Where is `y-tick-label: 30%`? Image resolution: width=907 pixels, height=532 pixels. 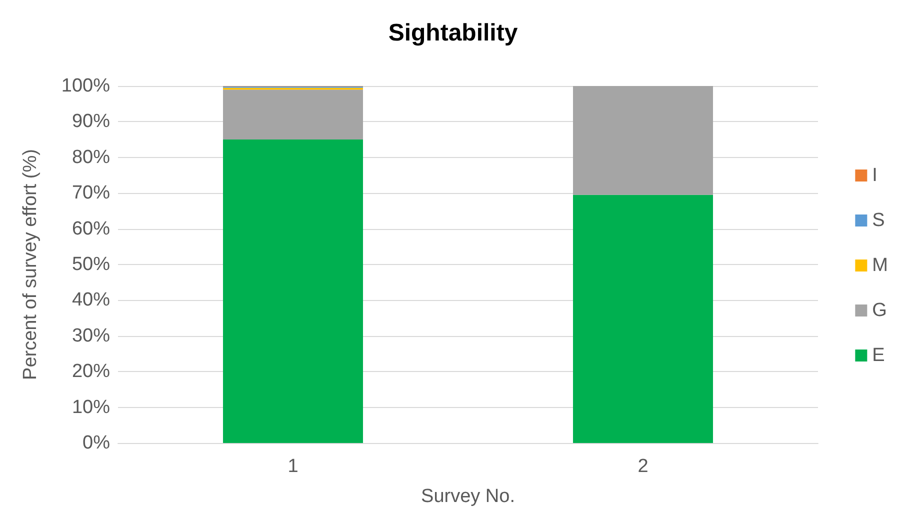
y-tick-label: 30% is located at coordinates (91, 335).